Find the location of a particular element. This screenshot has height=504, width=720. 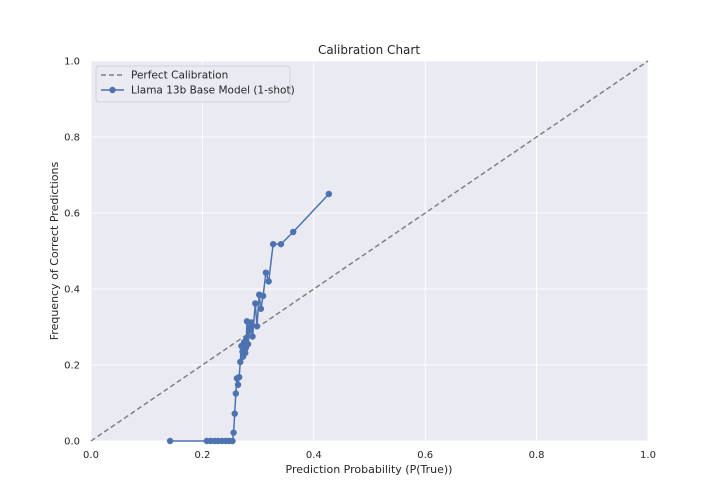

y-tick-label: 1.0 is located at coordinates (72, 62).